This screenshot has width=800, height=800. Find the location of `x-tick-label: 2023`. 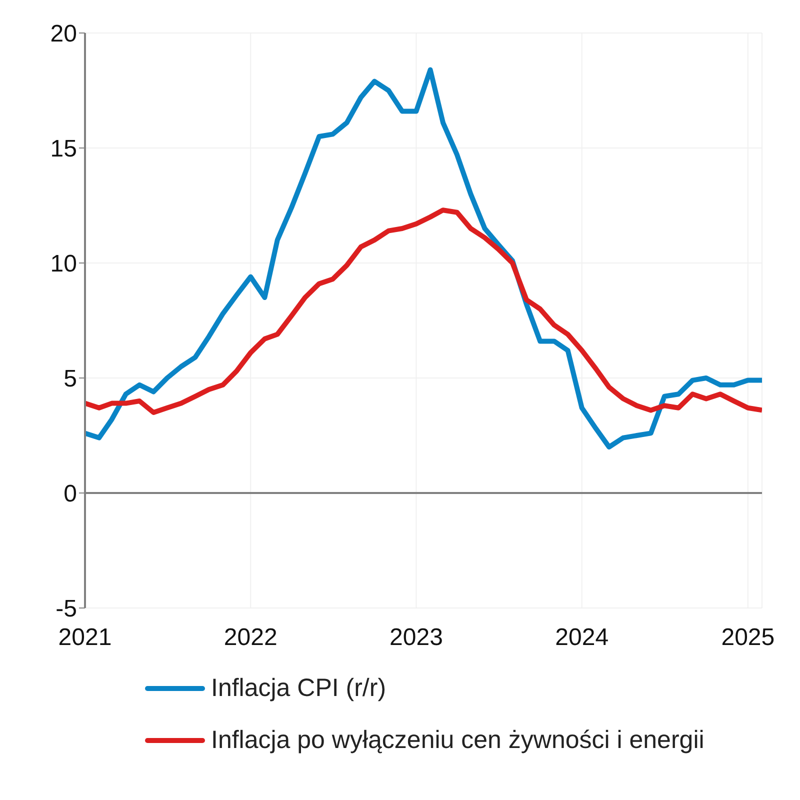

x-tick-label: 2023 is located at coordinates (416, 638).